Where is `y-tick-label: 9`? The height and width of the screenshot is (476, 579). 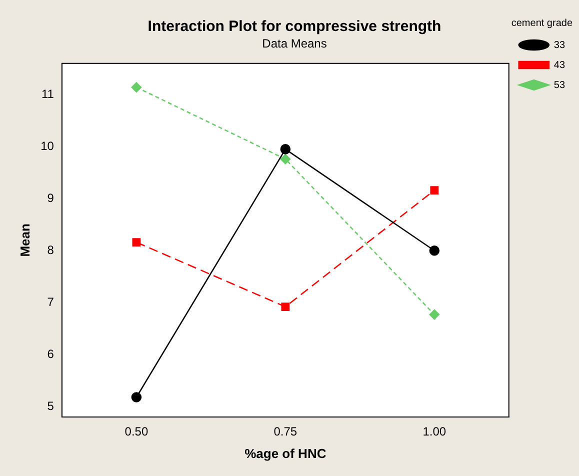 y-tick-label: 9 is located at coordinates (50, 197).